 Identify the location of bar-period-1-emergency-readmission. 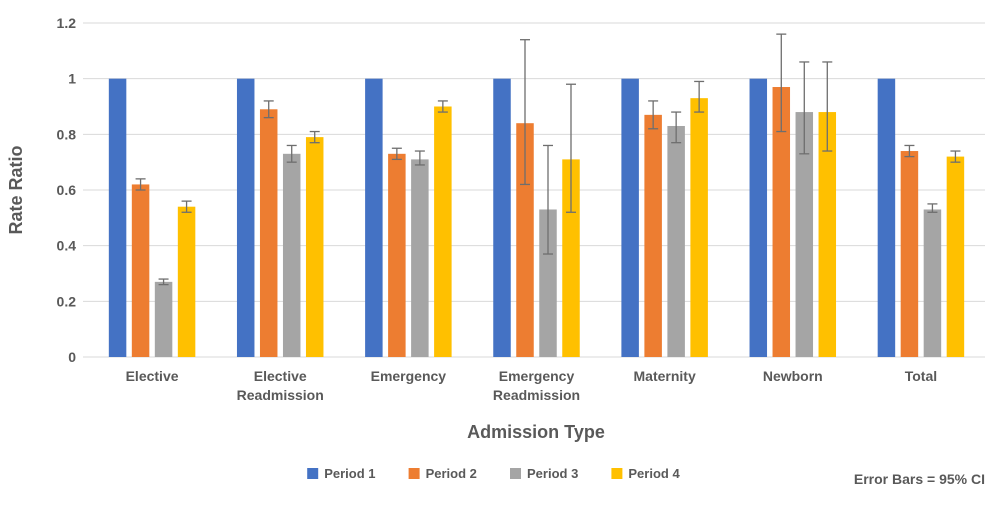
(502, 218).